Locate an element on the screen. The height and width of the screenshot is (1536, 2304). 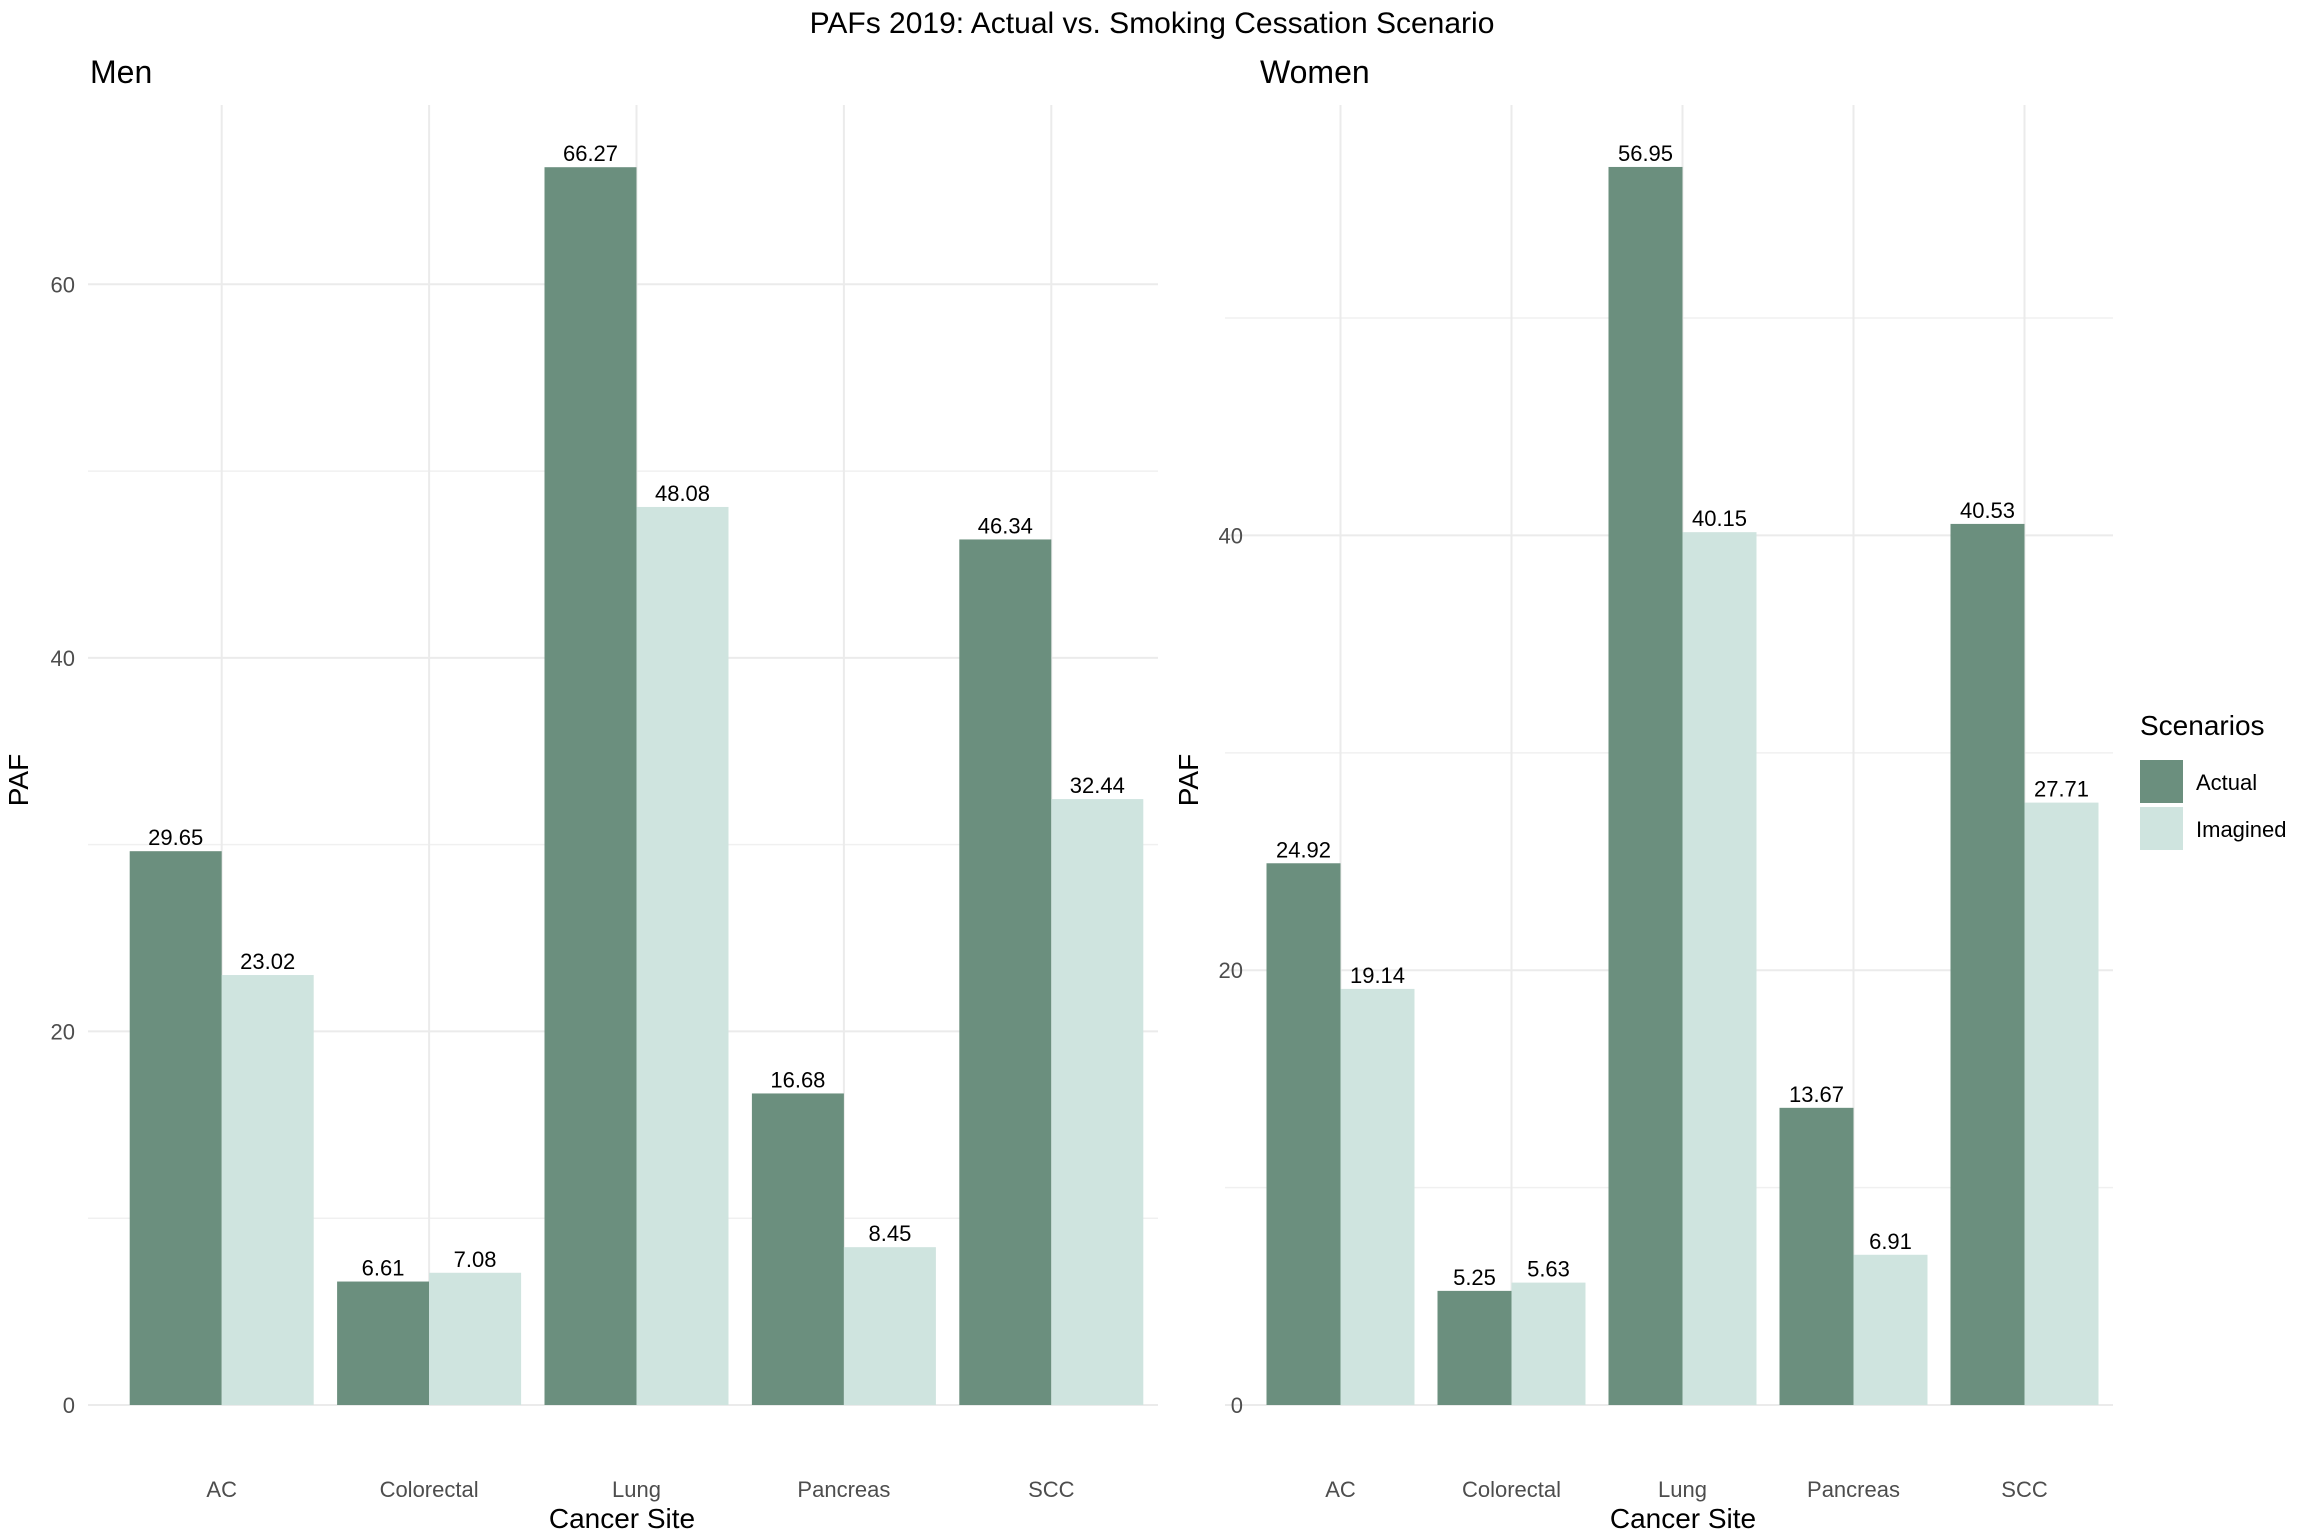
panel-title: Women is located at coordinates (1315, 72).